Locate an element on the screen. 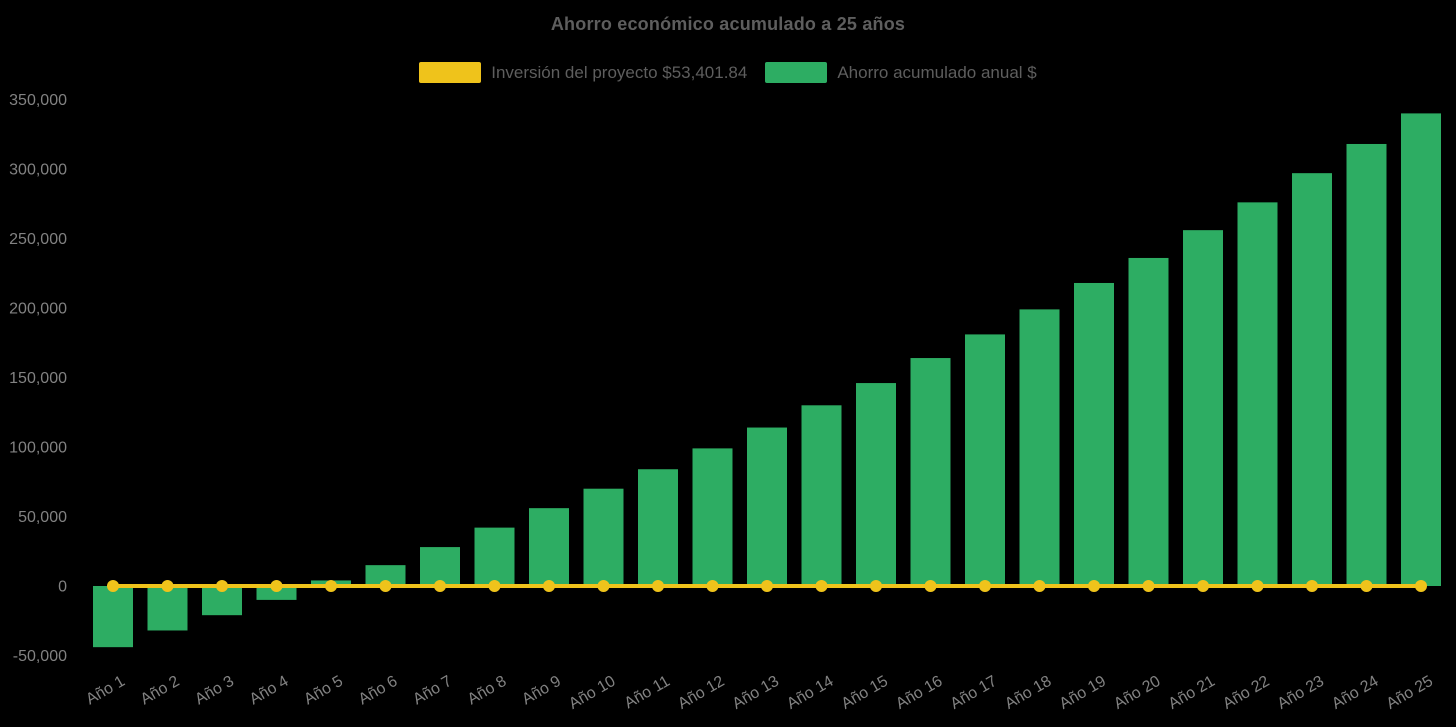 The height and width of the screenshot is (727, 1456). bar-año-11 is located at coordinates (658, 527).